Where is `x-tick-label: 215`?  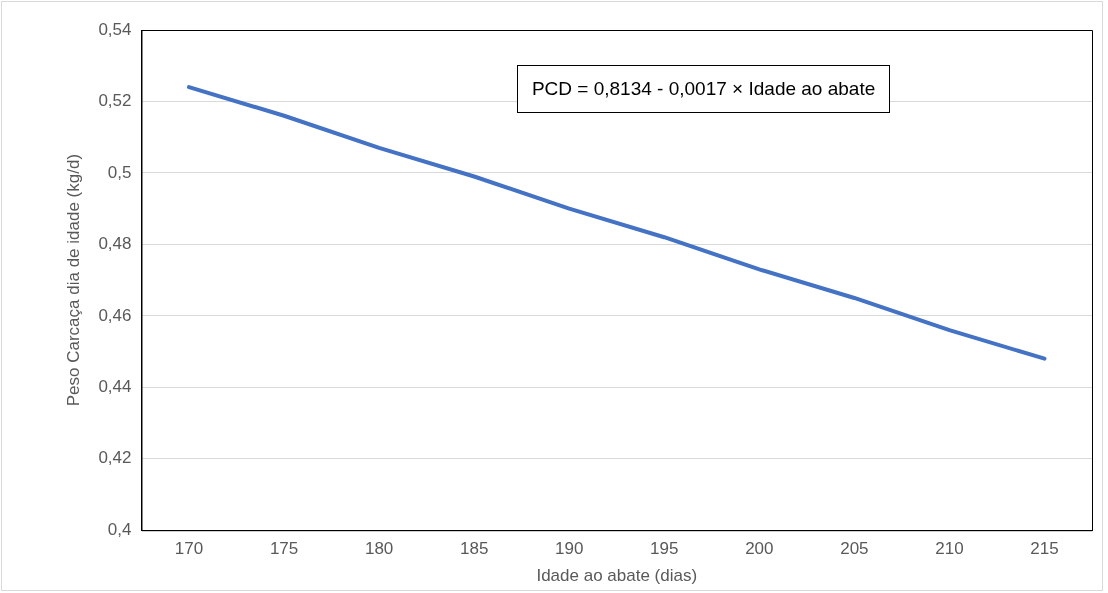 x-tick-label: 215 is located at coordinates (1044, 549).